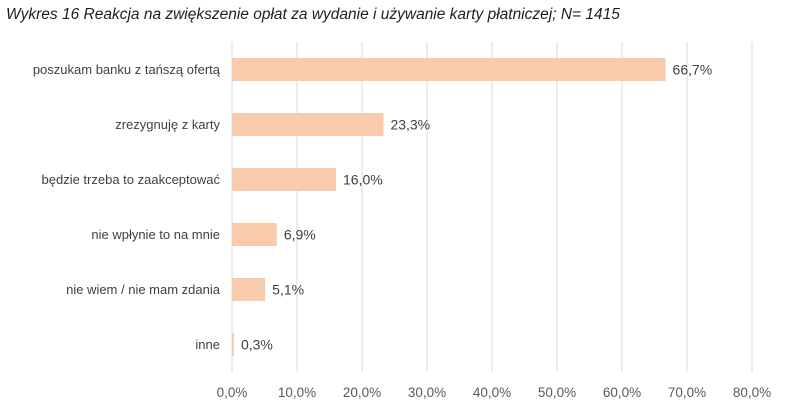  I want to click on x-tick-label: 20,0%, so click(362, 392).